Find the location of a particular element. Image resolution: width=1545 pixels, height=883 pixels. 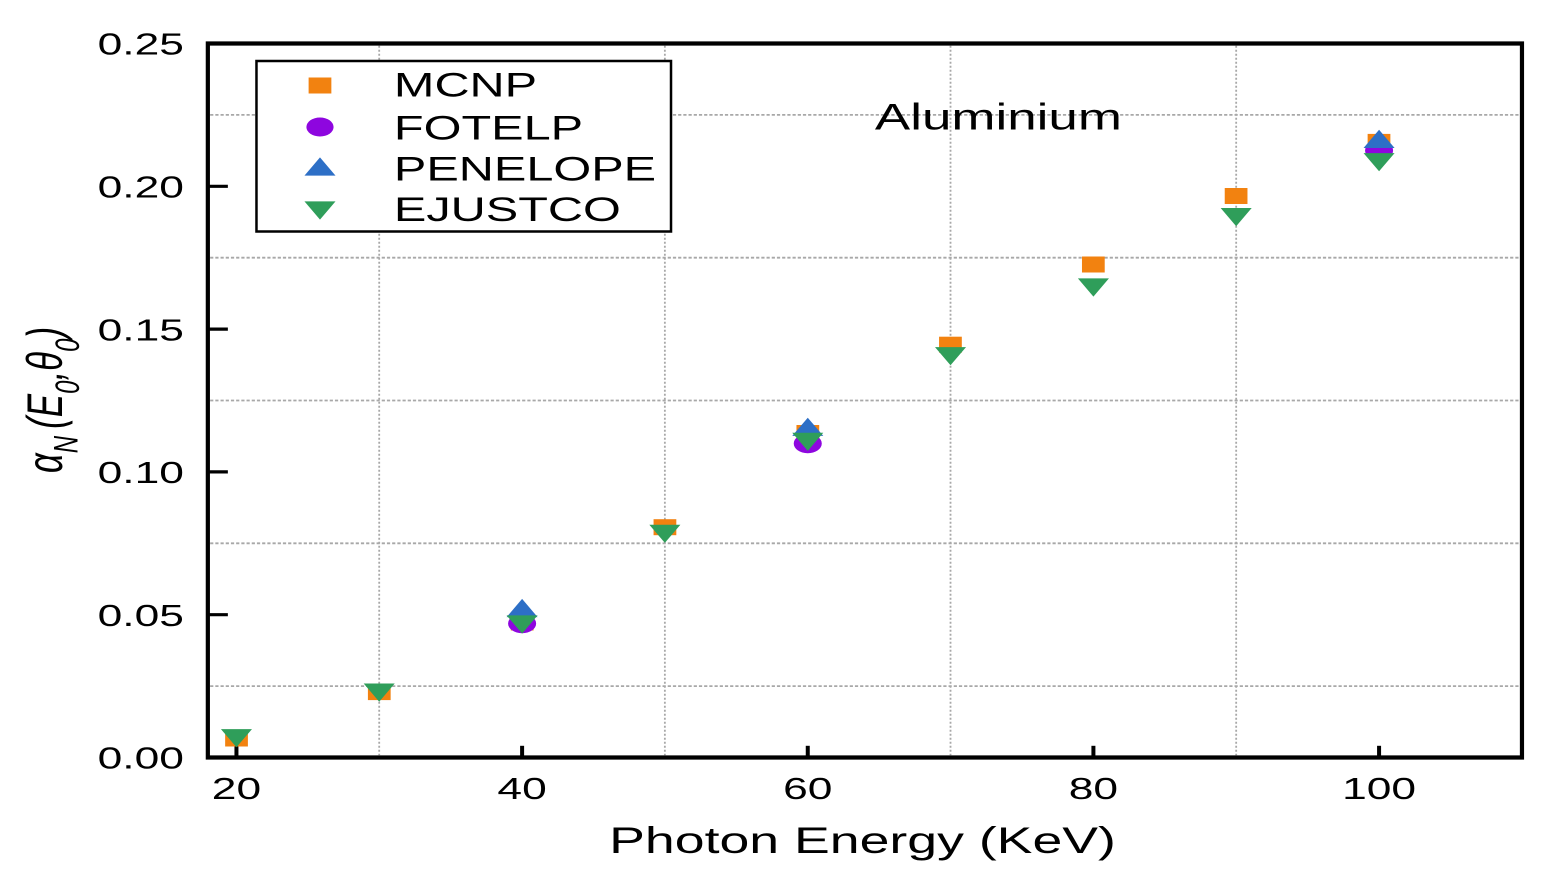

svg-text: PENELOPE is located at coordinates (525, 169).